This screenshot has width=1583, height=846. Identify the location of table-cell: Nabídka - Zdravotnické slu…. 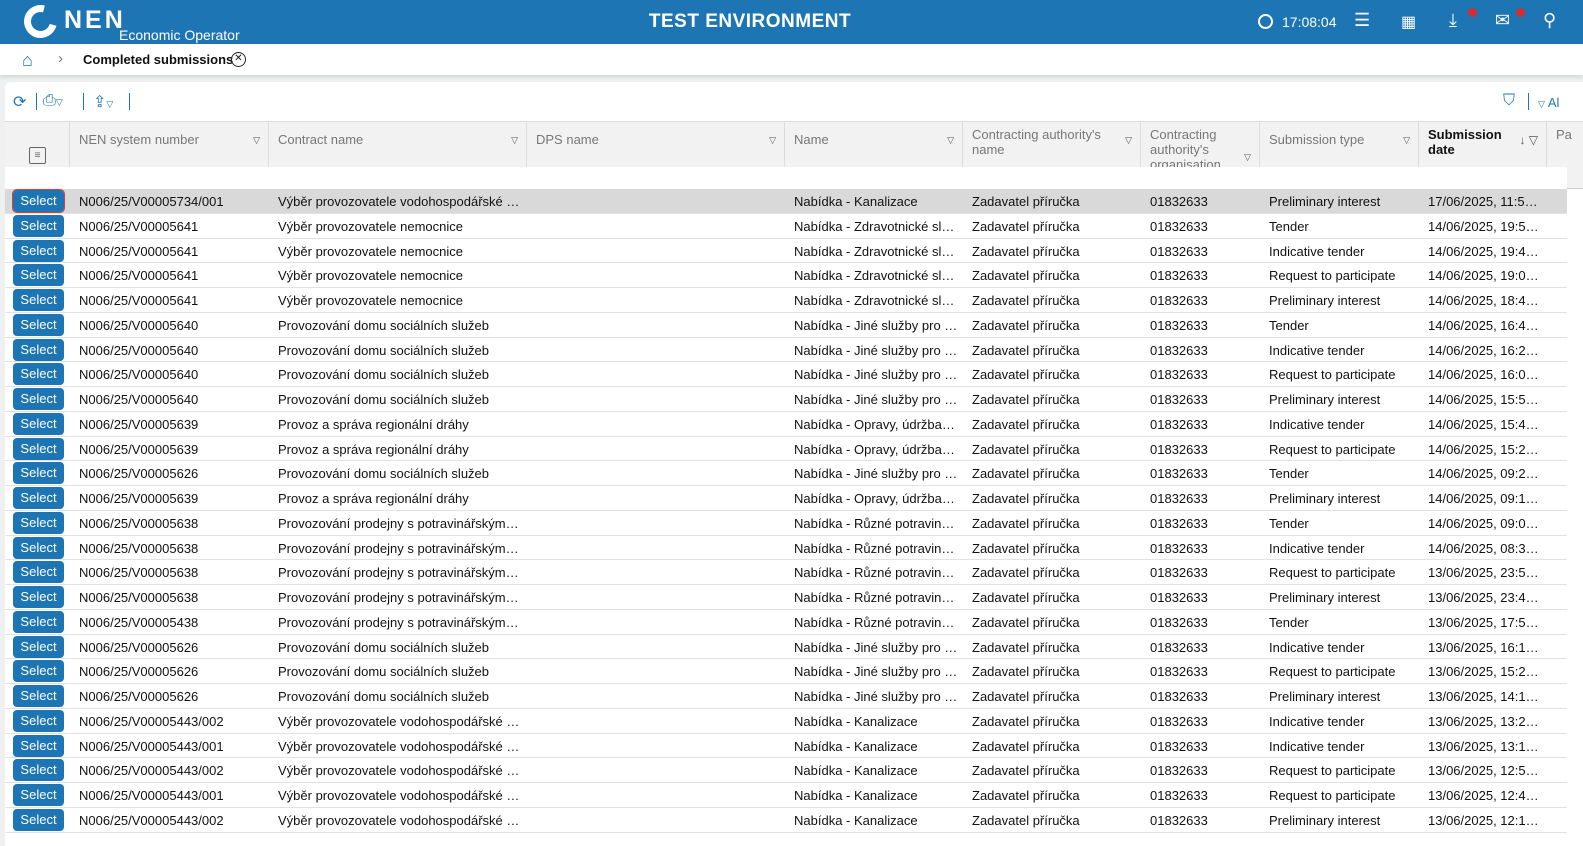
(876, 276).